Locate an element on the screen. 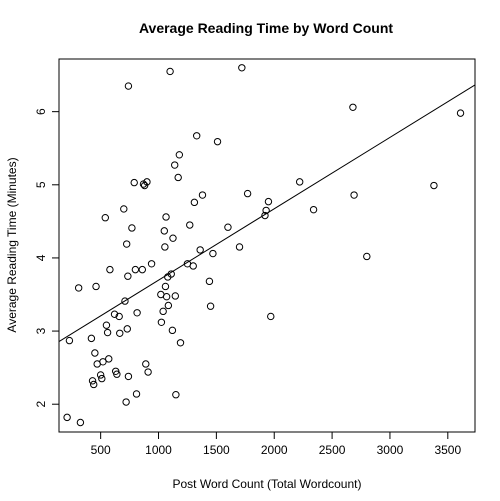 The height and width of the screenshot is (501, 500). y-tick-label: 6 is located at coordinates (41, 111).